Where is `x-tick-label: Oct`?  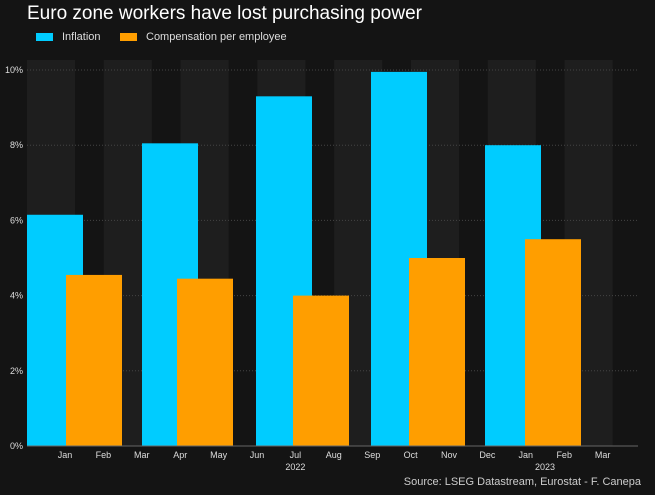
x-tick-label: Oct is located at coordinates (411, 455).